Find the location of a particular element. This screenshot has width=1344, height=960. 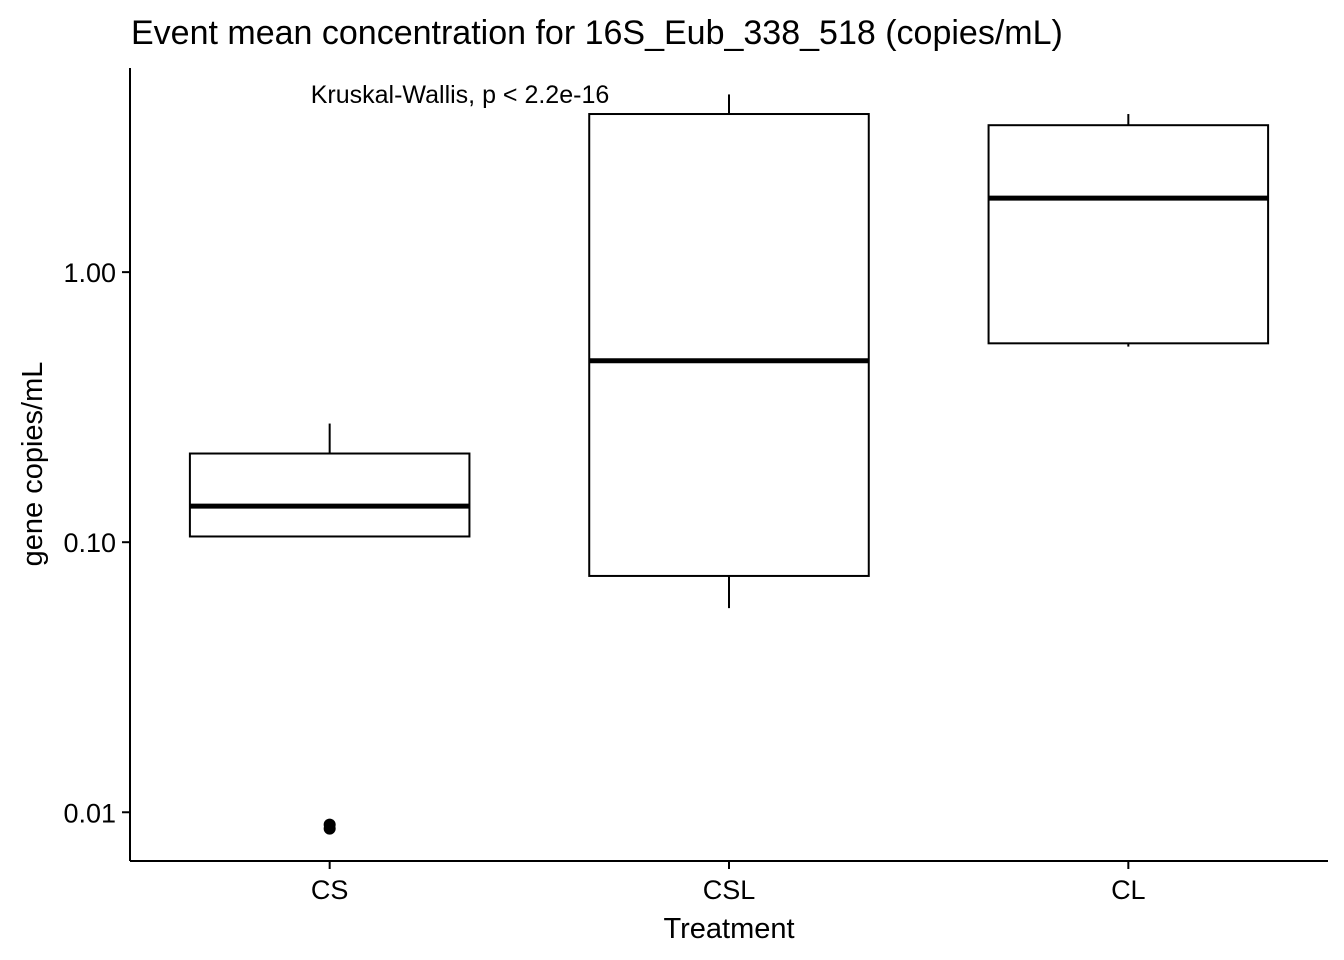

box-group-cs is located at coordinates (329, 629).